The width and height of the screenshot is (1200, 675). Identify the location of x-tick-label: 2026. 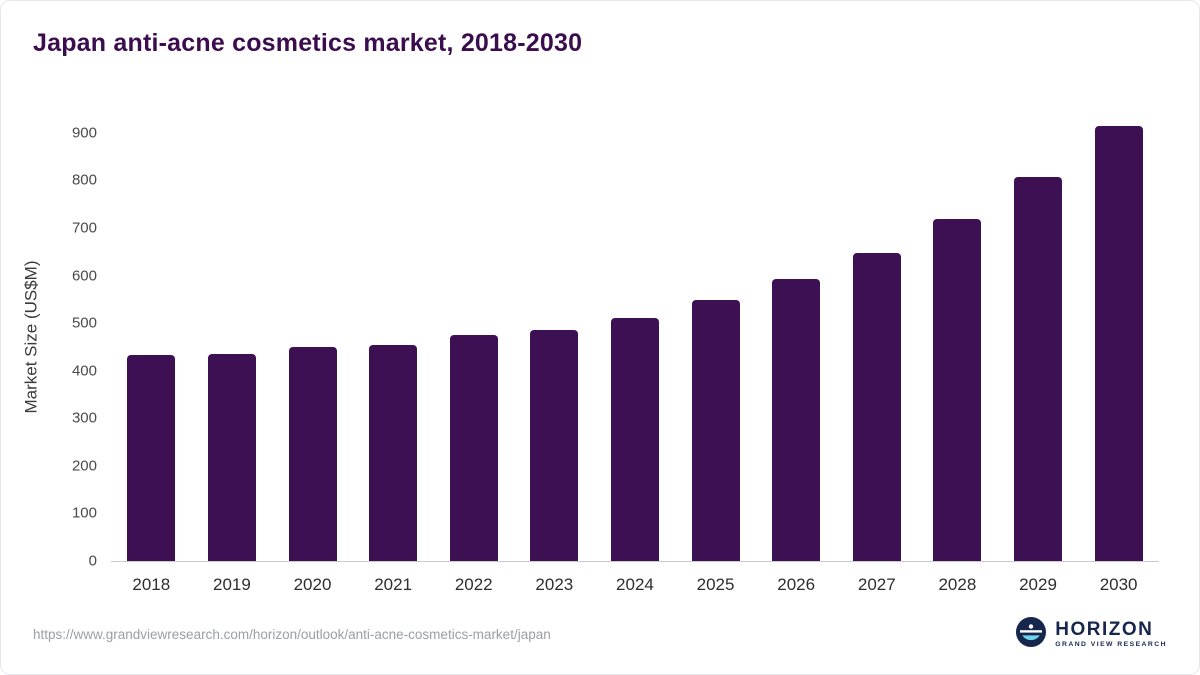
(796, 584).